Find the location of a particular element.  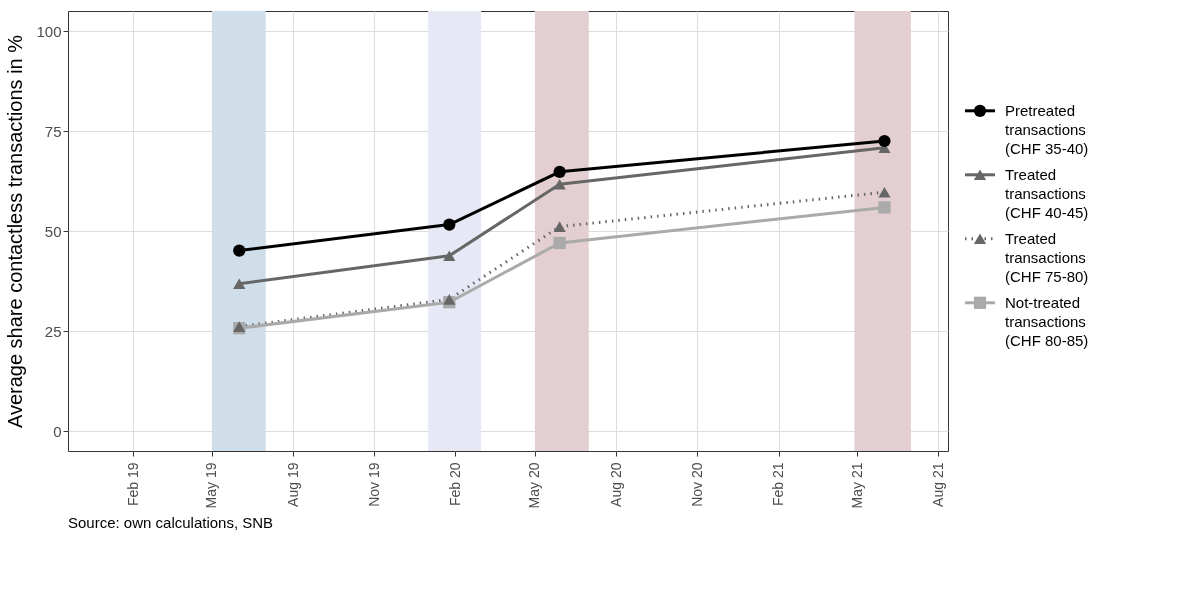

x-tick-label: Nov 20 is located at coordinates (696, 484).